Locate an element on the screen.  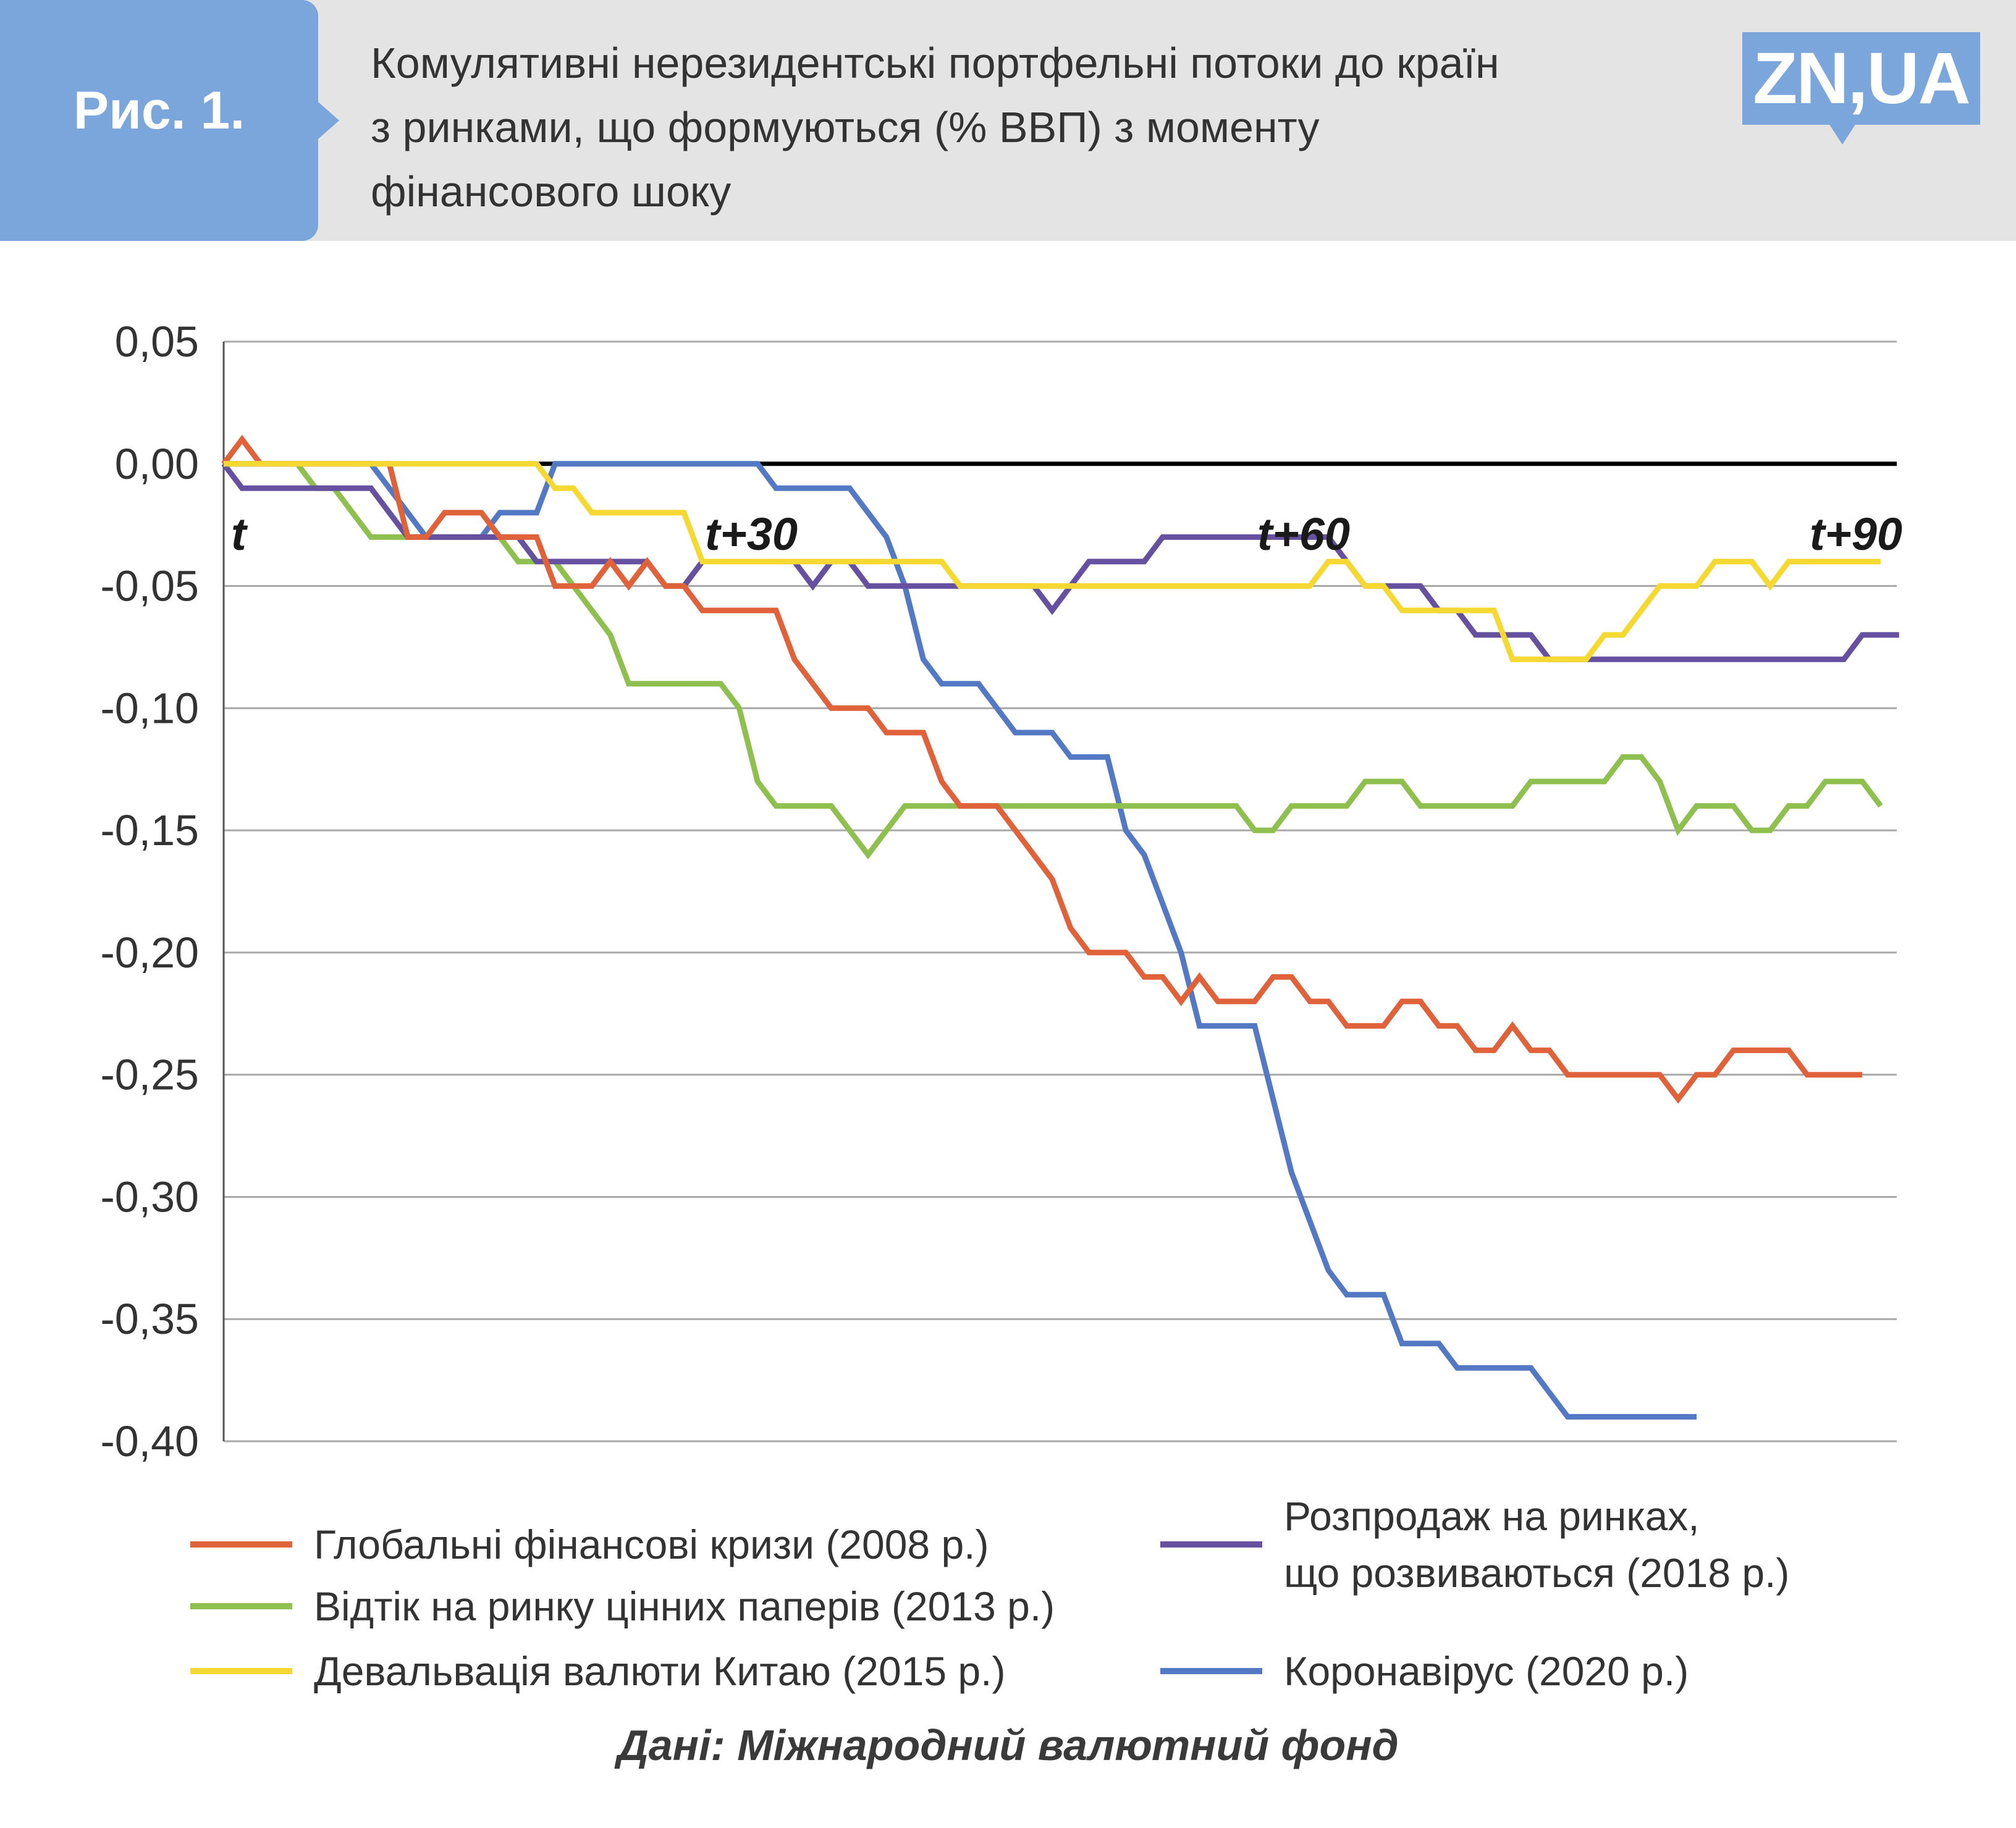
logo-speech-tail is located at coordinates (1842, 134).